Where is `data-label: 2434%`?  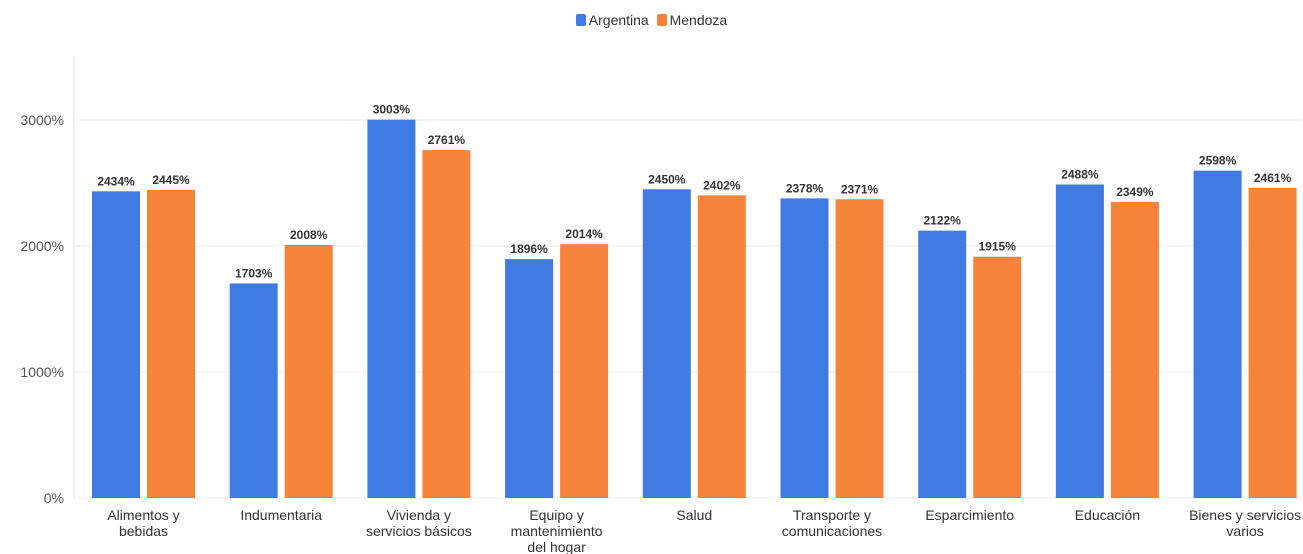
data-label: 2434% is located at coordinates (116, 181).